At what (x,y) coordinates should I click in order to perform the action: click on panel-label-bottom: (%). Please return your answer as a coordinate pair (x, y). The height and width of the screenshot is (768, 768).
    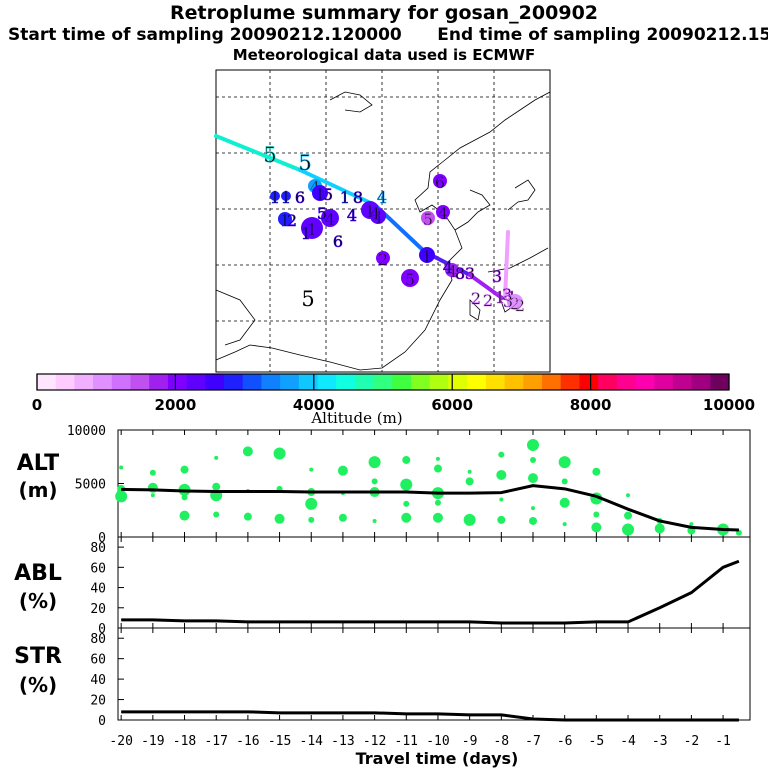
    Looking at the image, I should click on (38, 601).